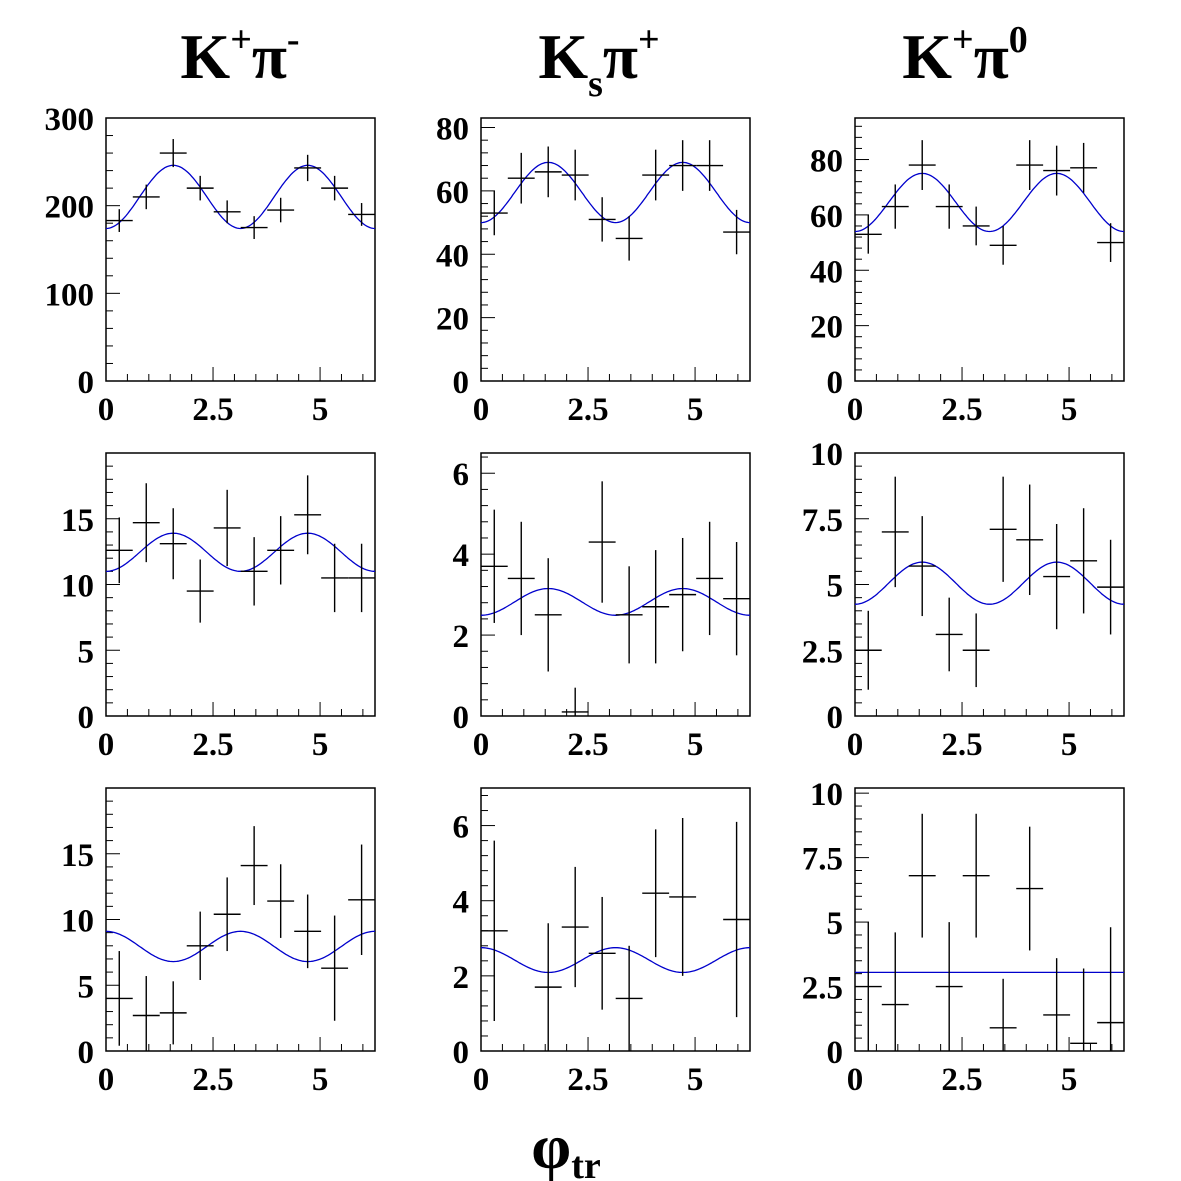 This screenshot has height=1181, width=1181. What do you see at coordinates (461, 637) in the screenshot?
I see `panel-r2c2-ytick-label: 2` at bounding box center [461, 637].